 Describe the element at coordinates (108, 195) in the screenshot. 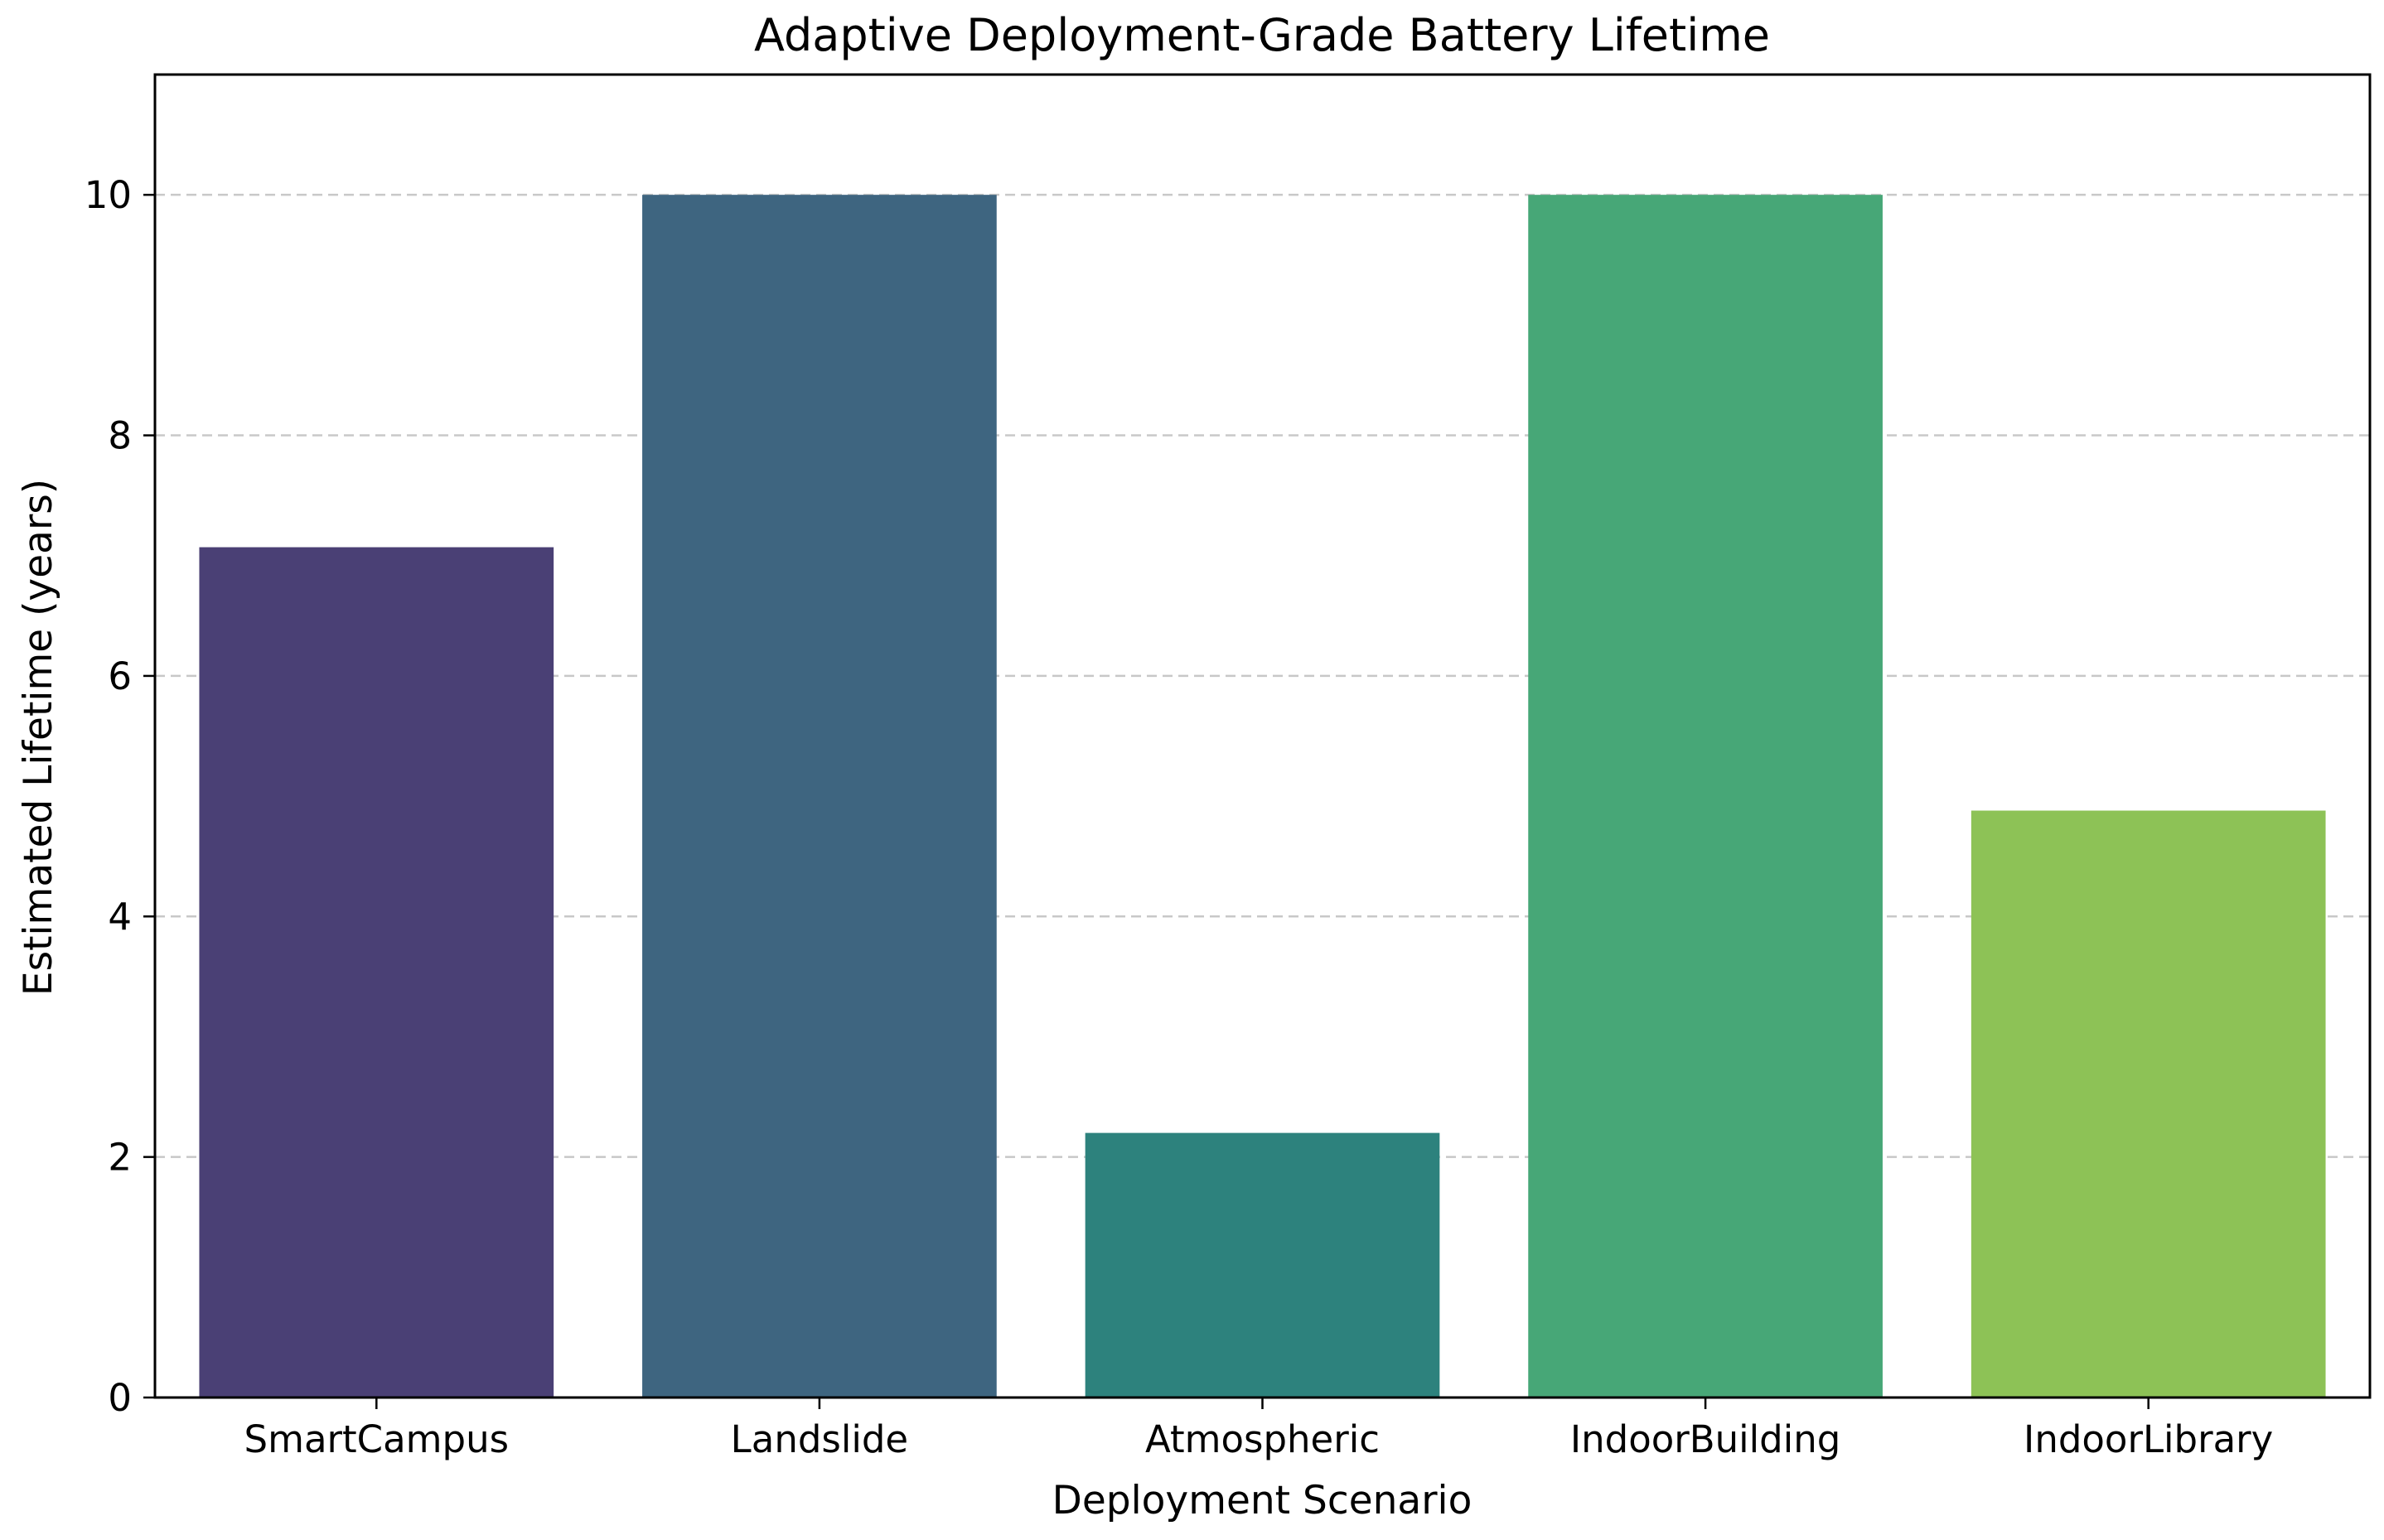

I see `y-tick-label: 10` at that location.